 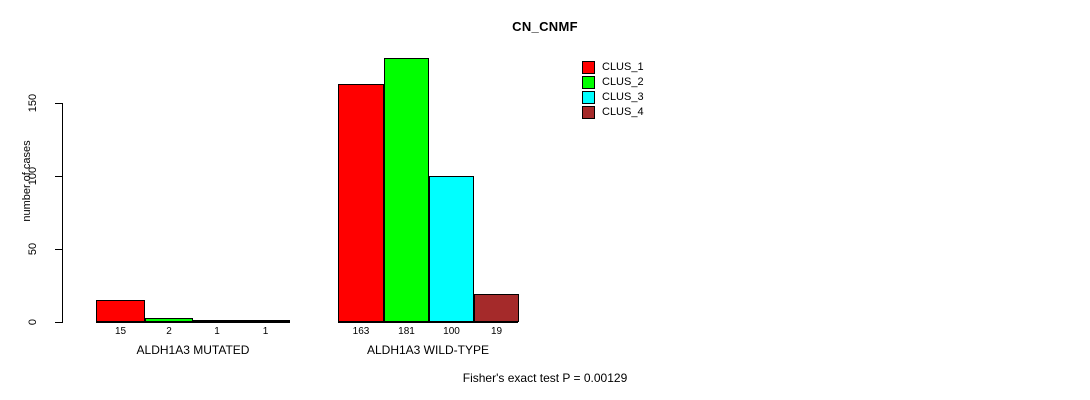 What do you see at coordinates (588, 67) in the screenshot?
I see `legend-swatch-icon-clus1` at bounding box center [588, 67].